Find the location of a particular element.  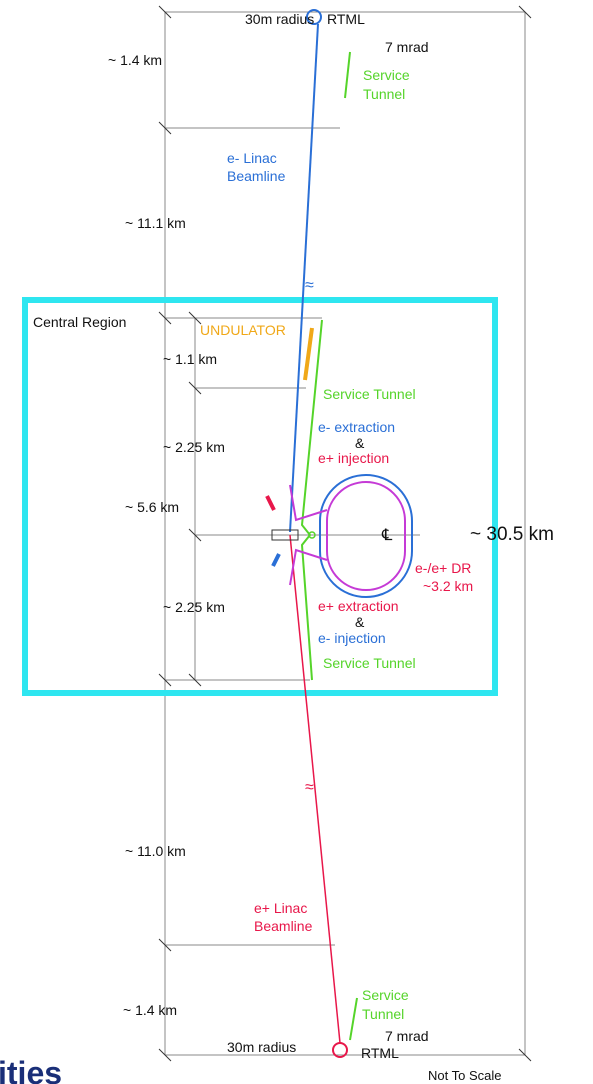

label: e-/e+ DR is located at coordinates (443, 568).